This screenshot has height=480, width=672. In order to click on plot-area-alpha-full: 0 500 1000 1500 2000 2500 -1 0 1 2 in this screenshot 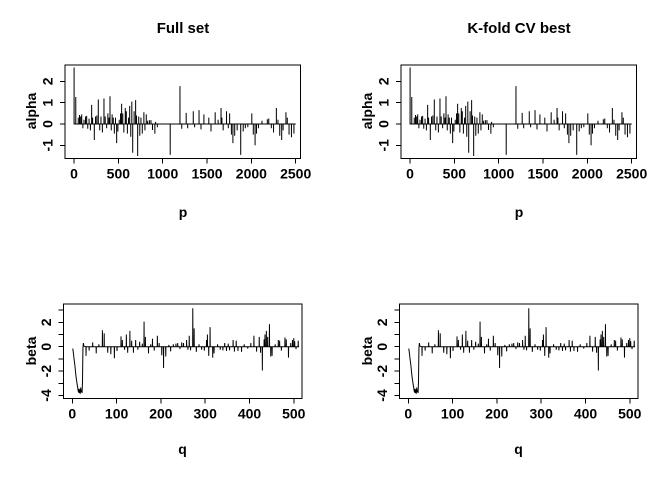, I will do `click(175, 122)`.